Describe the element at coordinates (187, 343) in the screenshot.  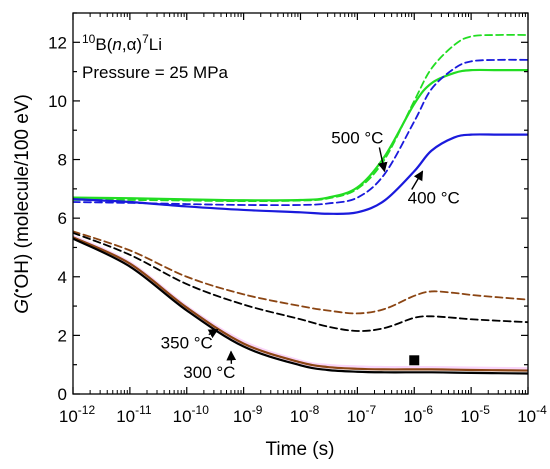
I see `annotation-label-2: 350 °C` at that location.